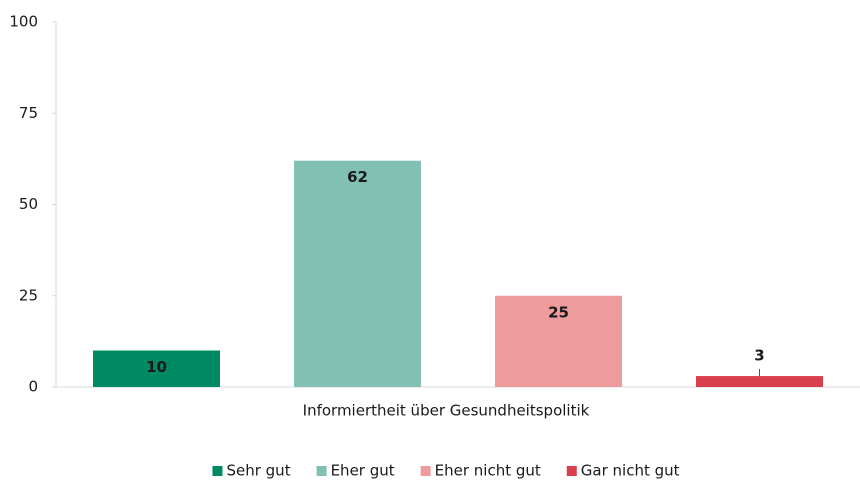 The image size is (860, 485). I want to click on legend-label: Eher nicht gut, so click(488, 471).